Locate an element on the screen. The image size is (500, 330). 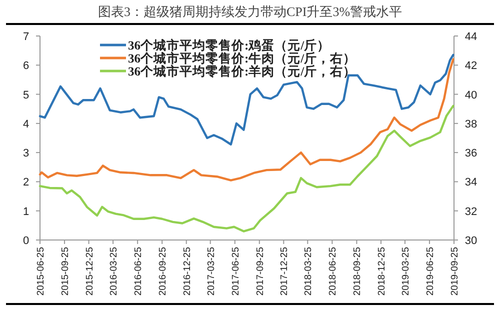
x-tick-label: 2017-09-25 is located at coordinates (260, 271).